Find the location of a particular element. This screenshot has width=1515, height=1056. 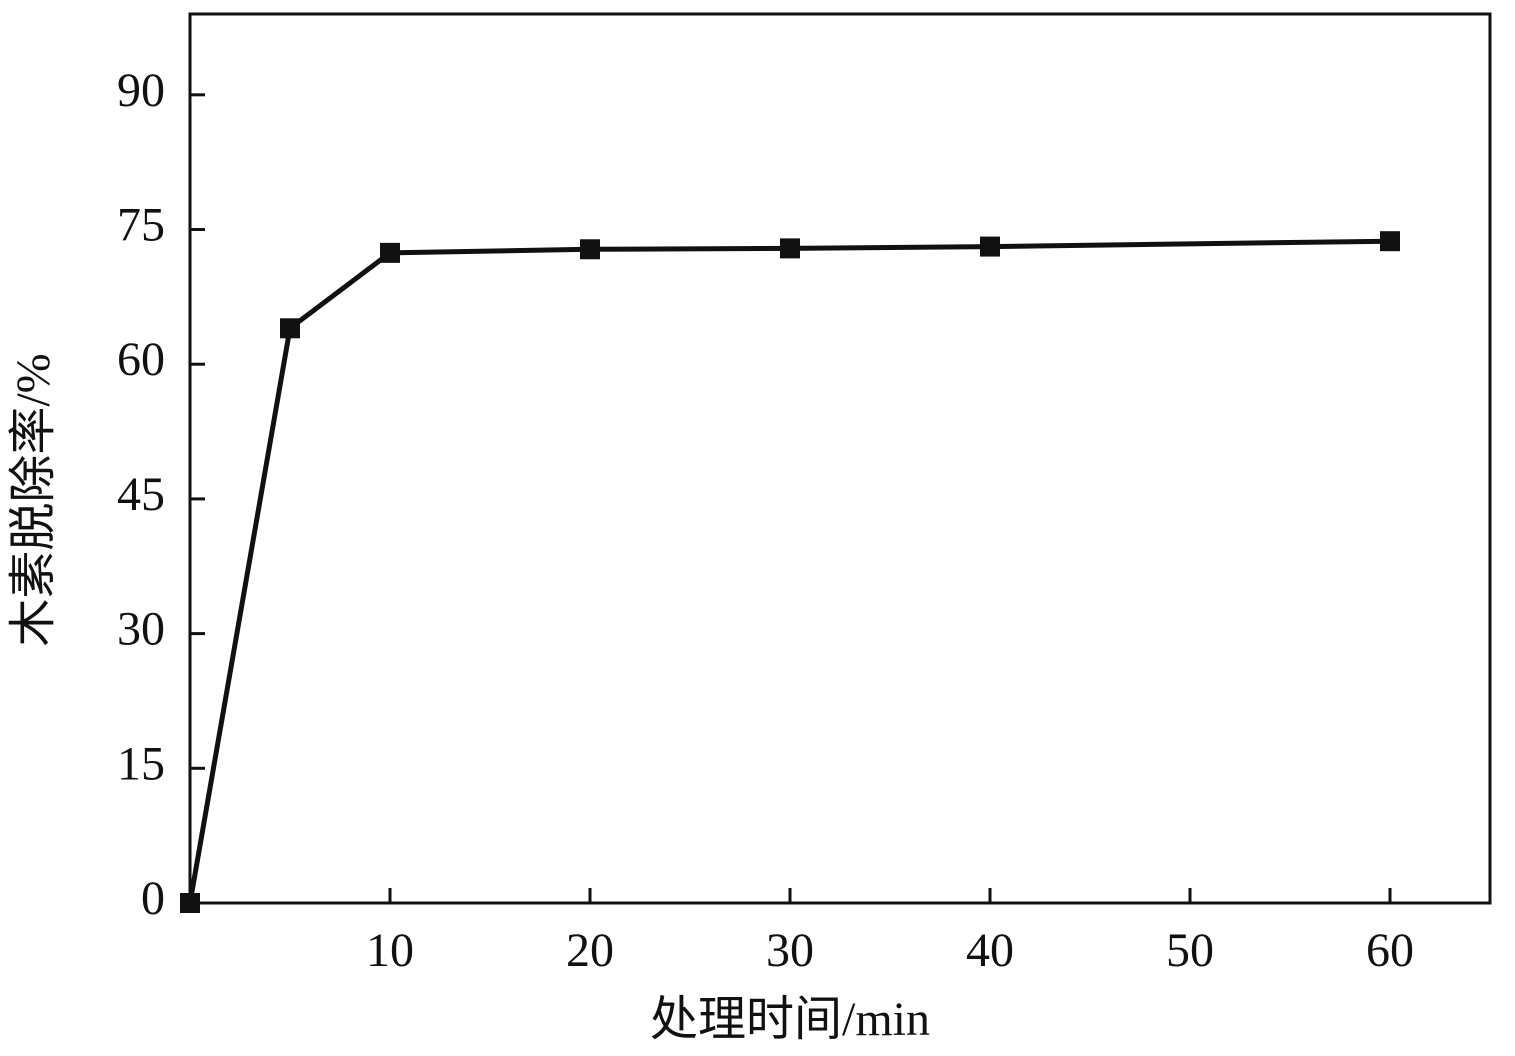

y-tick-label: 90 is located at coordinates (141, 90).